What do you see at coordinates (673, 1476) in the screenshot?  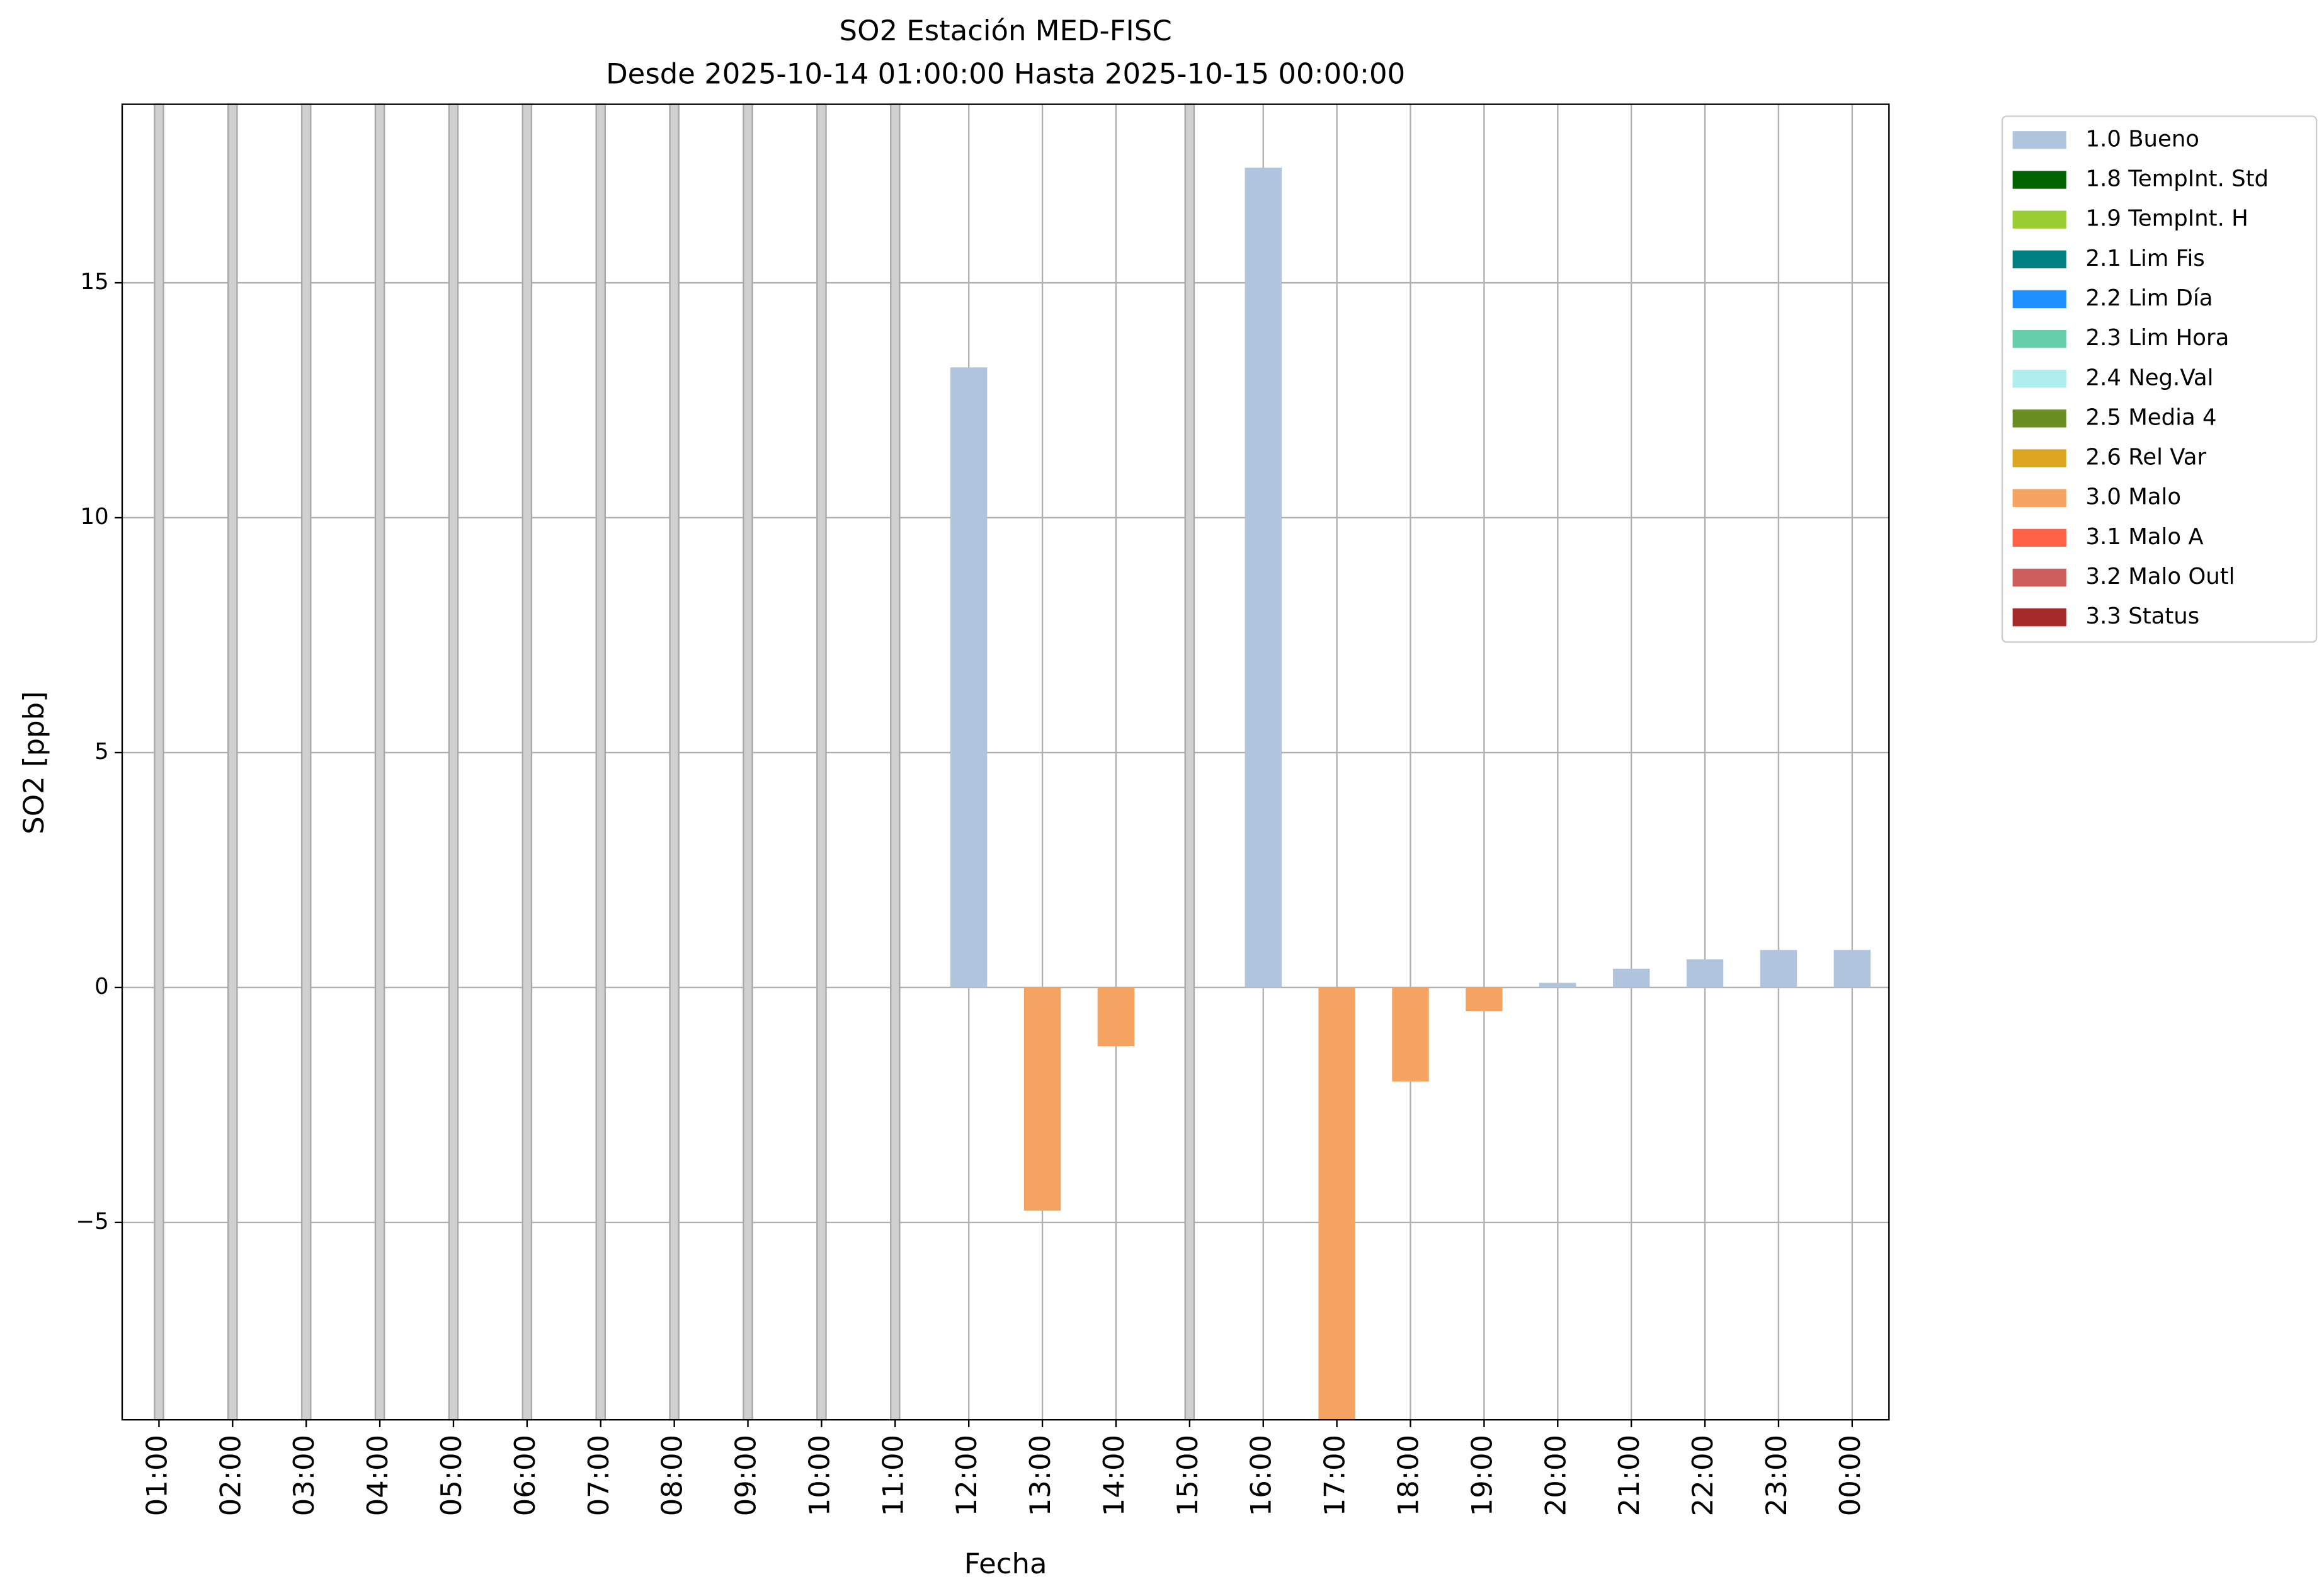 I see `x-tick-label: 08:00` at bounding box center [673, 1476].